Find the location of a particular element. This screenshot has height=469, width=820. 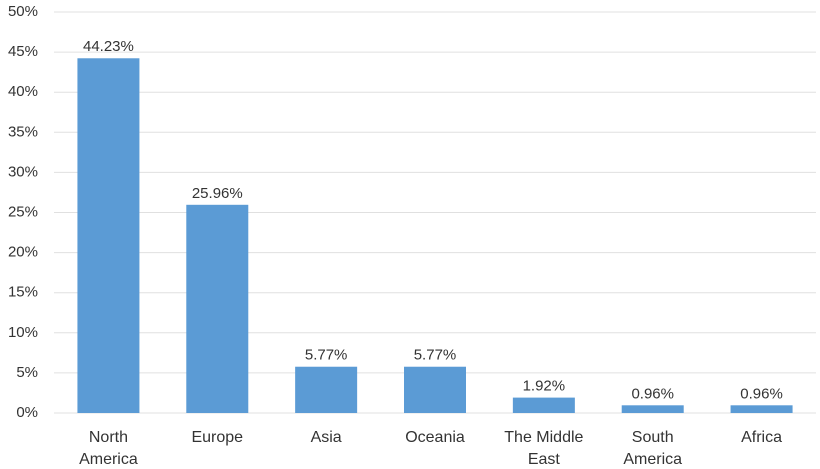

x-tick-label: The Middle East is located at coordinates (544, 448).